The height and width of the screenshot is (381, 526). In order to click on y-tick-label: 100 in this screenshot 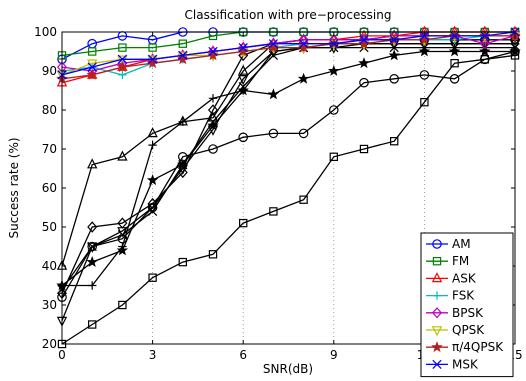, I will do `click(45, 32)`.